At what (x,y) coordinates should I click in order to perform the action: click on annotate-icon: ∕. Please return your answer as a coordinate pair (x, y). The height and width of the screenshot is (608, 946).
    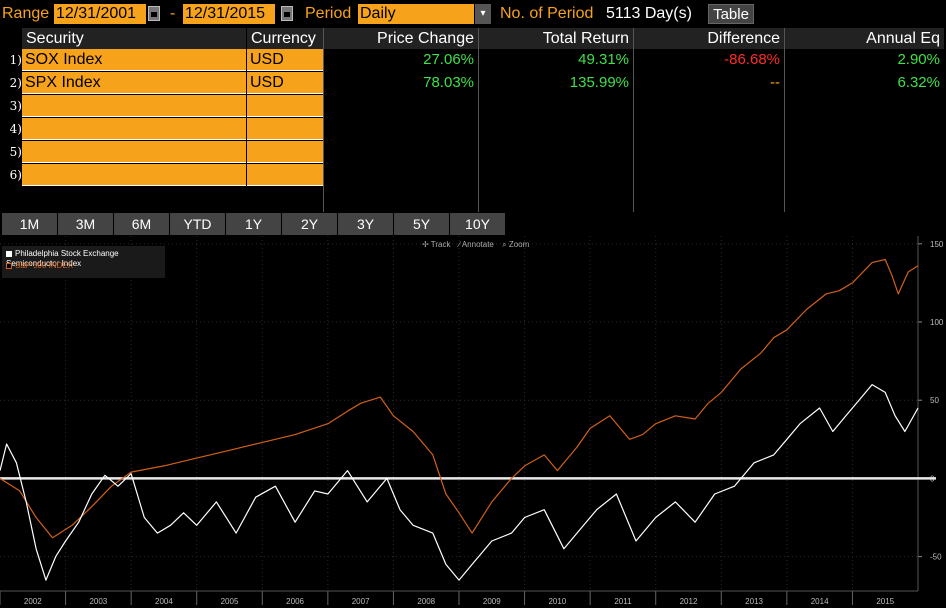
    Looking at the image, I should click on (459, 244).